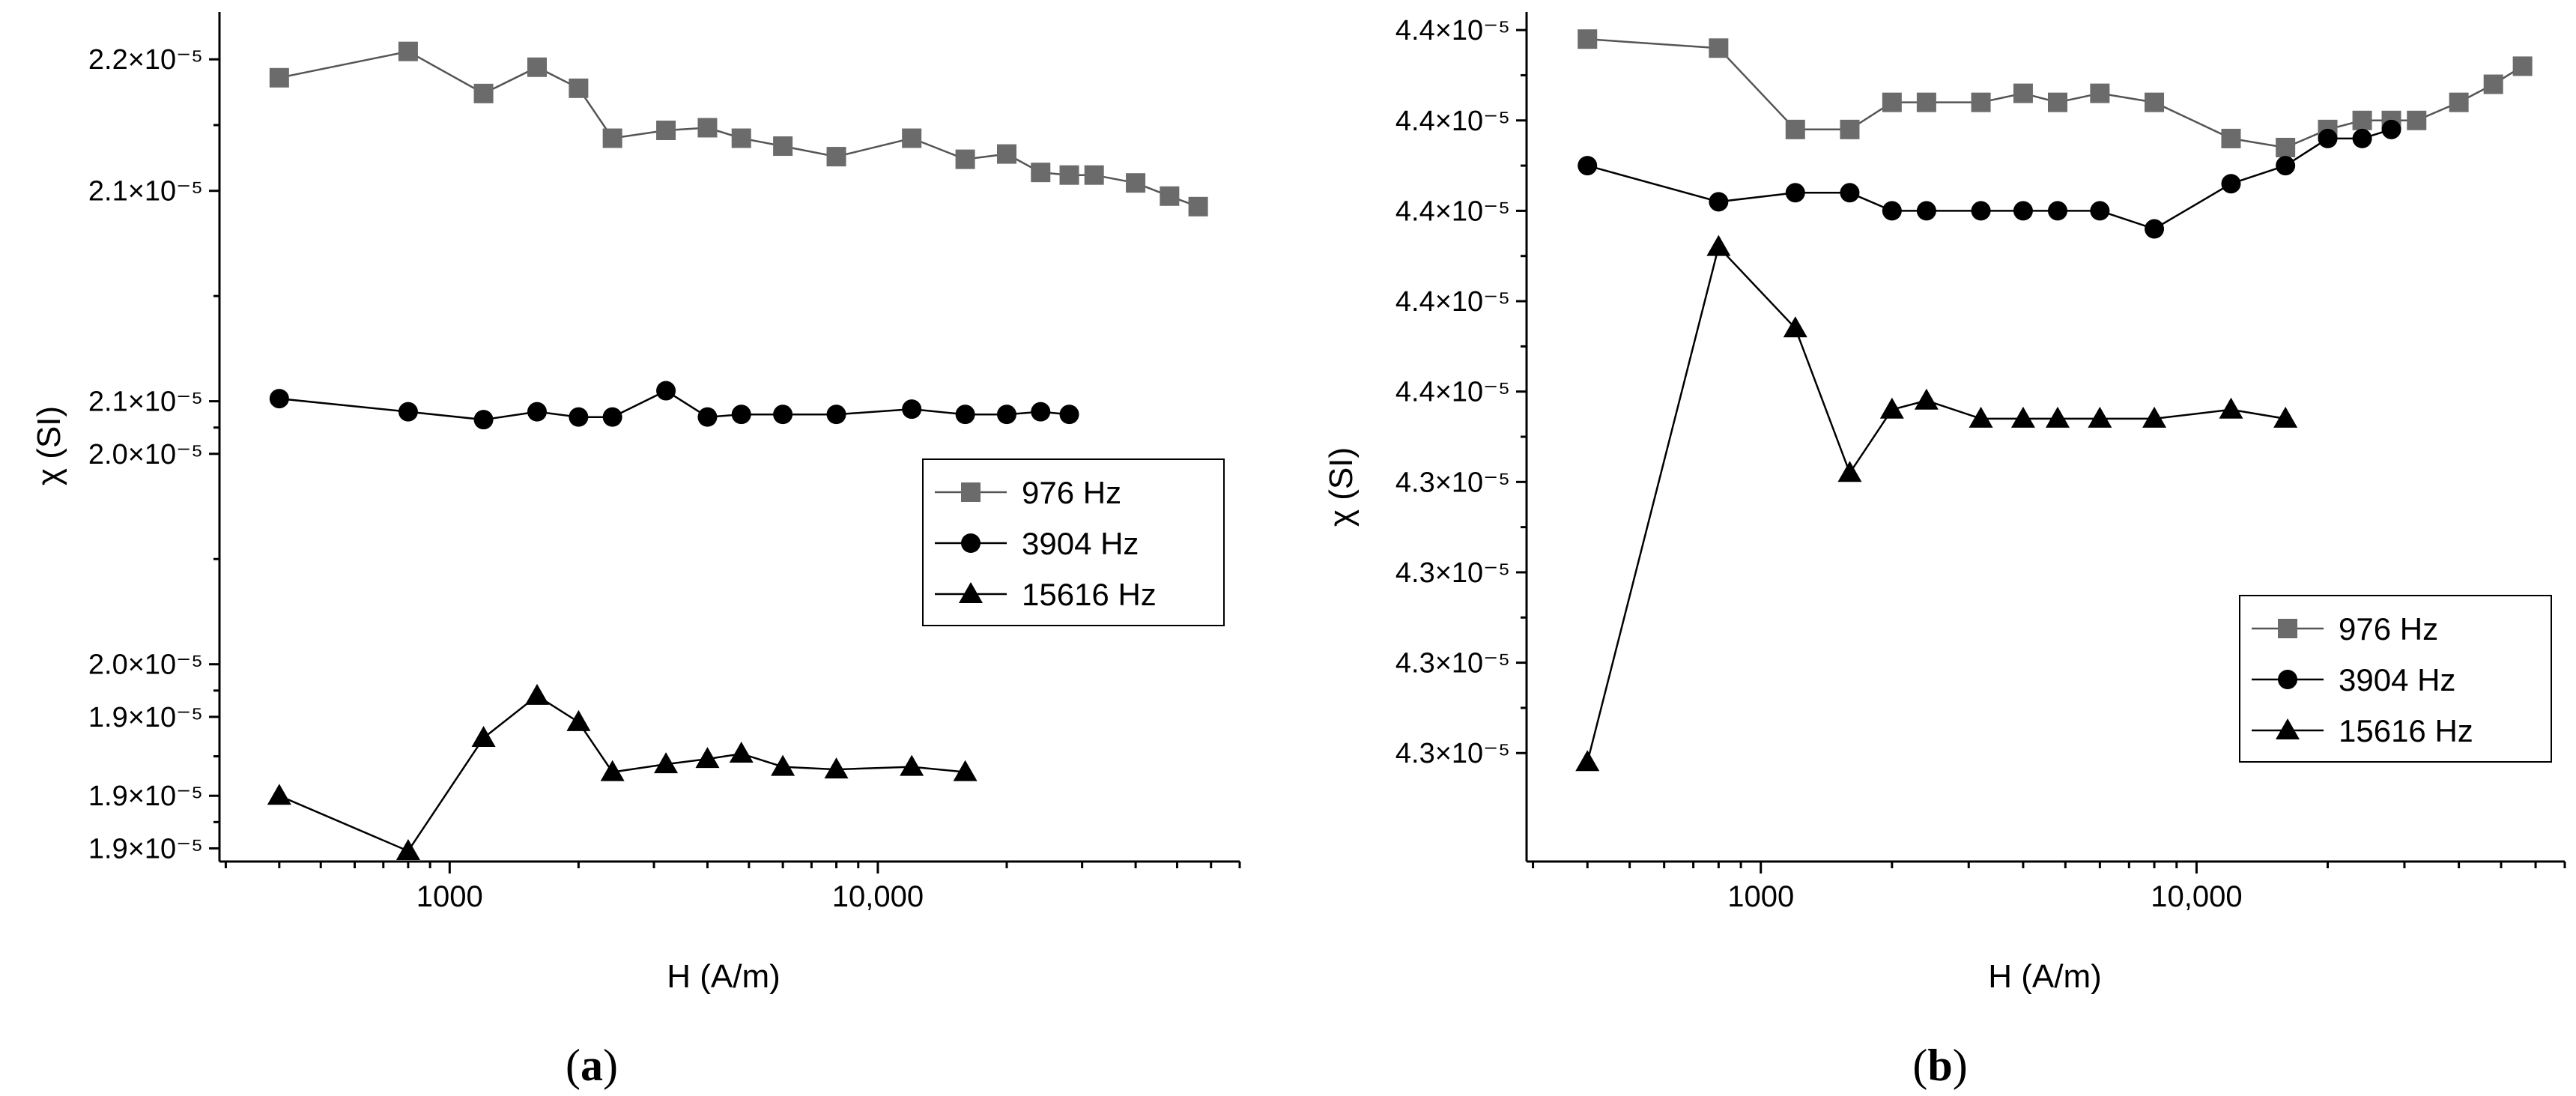 Image resolution: width=2576 pixels, height=1096 pixels. Describe the element at coordinates (1940, 1066) in the screenshot. I see `panel-letter-b: b` at that location.